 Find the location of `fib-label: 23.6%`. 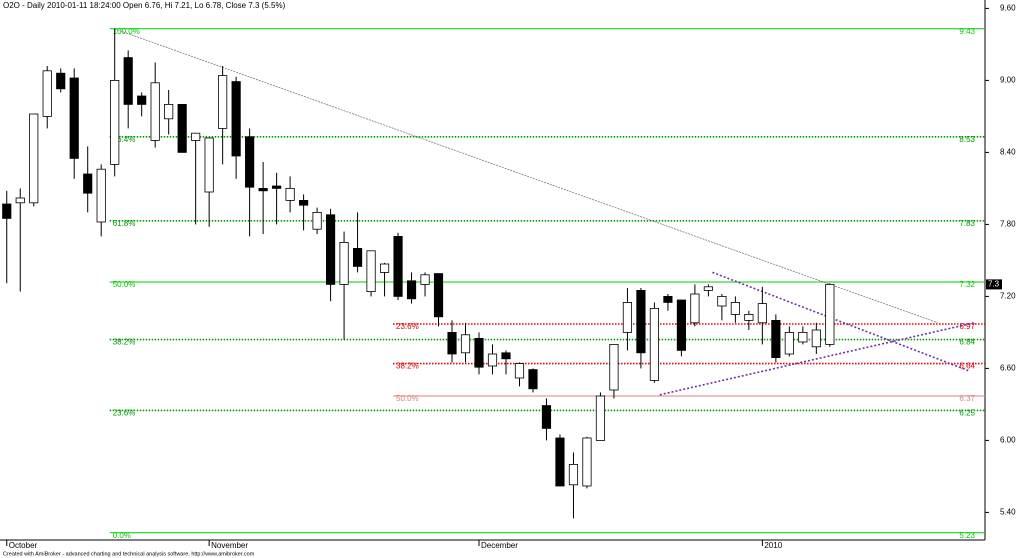

fib-label: 23.6% is located at coordinates (407, 326).